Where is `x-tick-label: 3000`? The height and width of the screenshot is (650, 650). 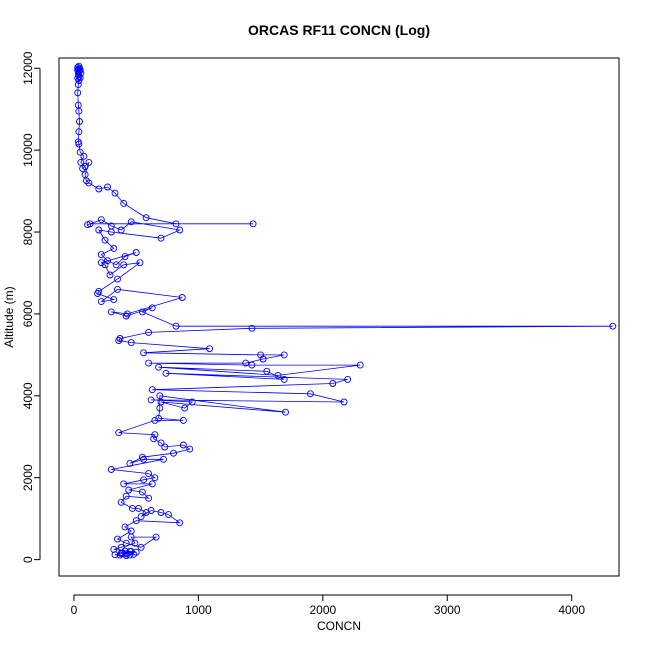
x-tick-label: 3000 is located at coordinates (447, 610).